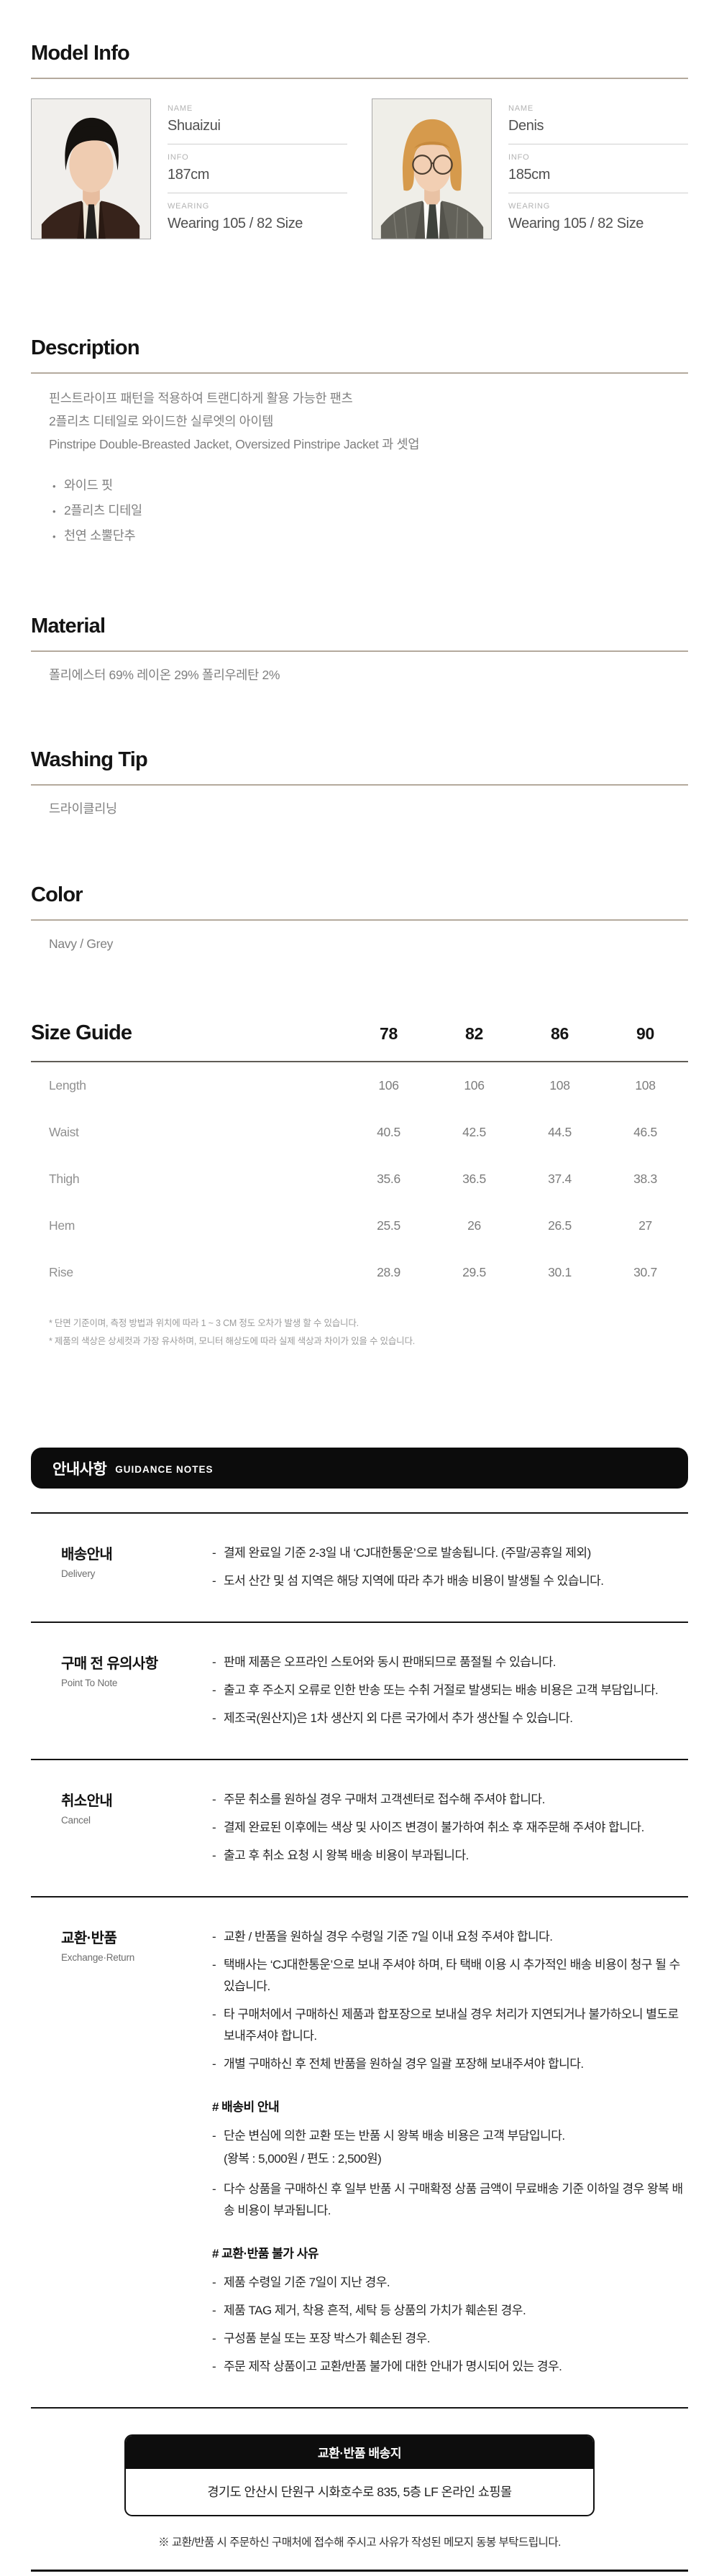  What do you see at coordinates (359, 650) in the screenshot?
I see `section-material: Material 폴리에스터 69% 레이온 29% 폴리우레탄 2%` at bounding box center [359, 650].